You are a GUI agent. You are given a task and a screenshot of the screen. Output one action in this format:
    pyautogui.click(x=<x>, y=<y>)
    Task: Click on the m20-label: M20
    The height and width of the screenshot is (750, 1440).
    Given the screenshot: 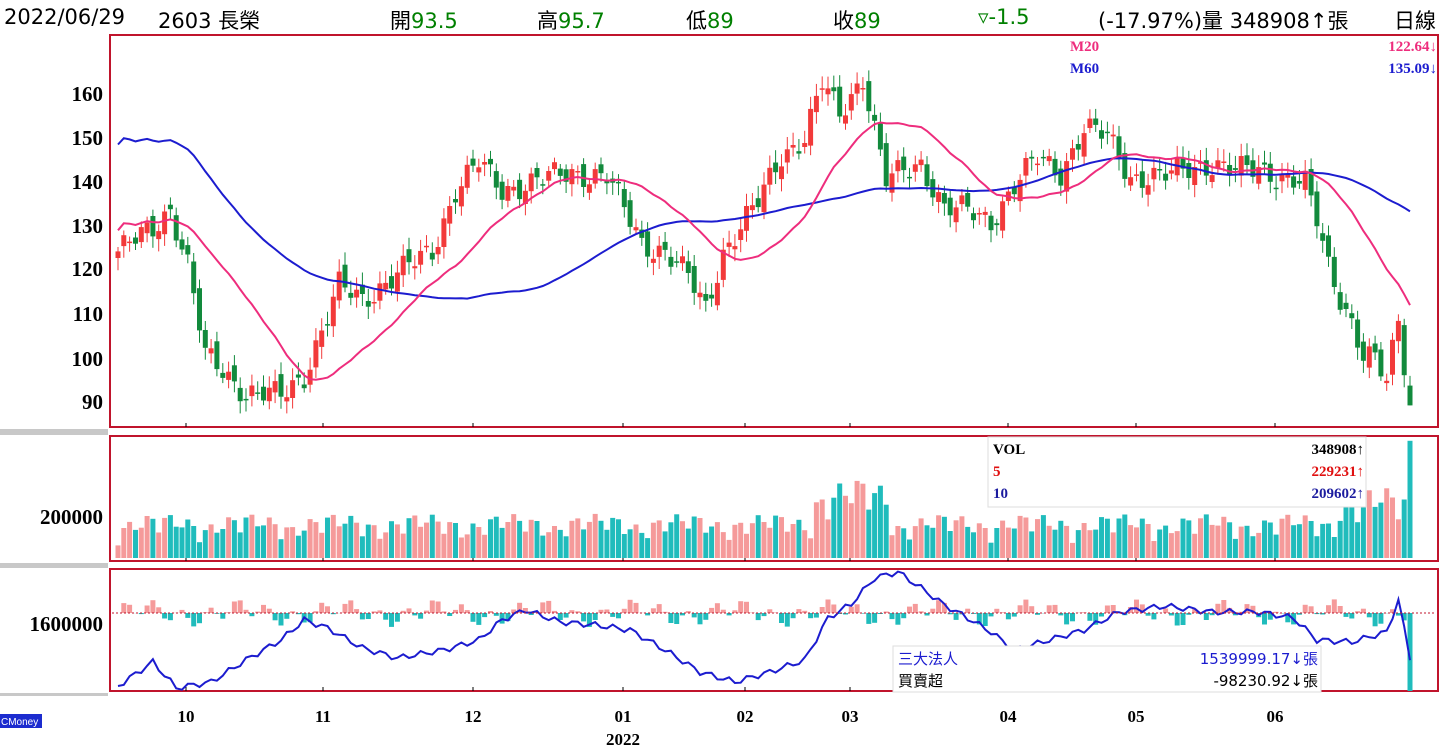 What is the action you would take?
    pyautogui.click(x=1084, y=47)
    